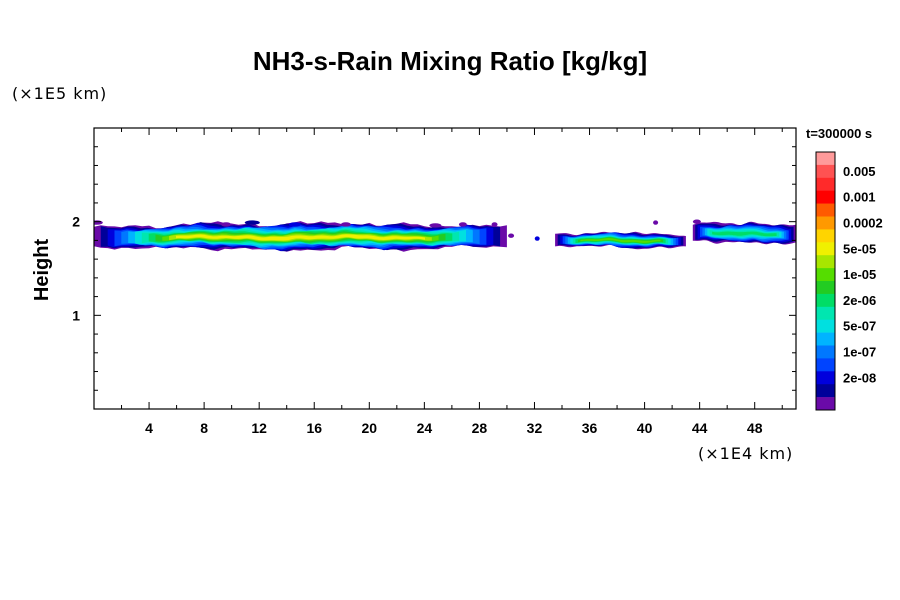  Describe the element at coordinates (370, 428) in the screenshot. I see `x-tick-label: 20` at that location.